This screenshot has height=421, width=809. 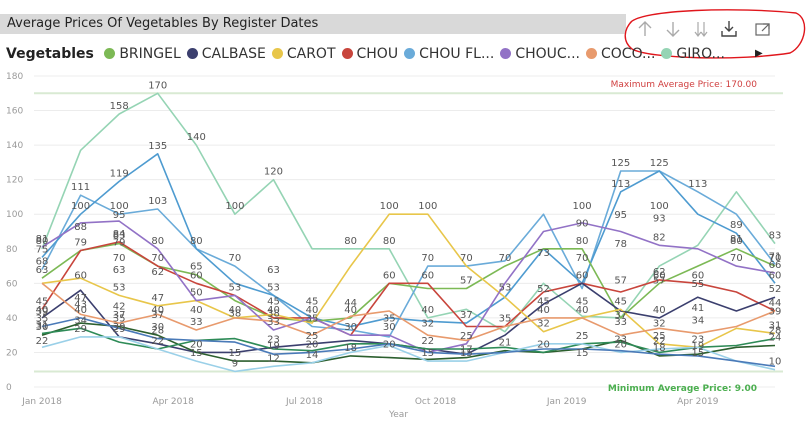 I want to click on data-label: 19, so click(x=697, y=346).